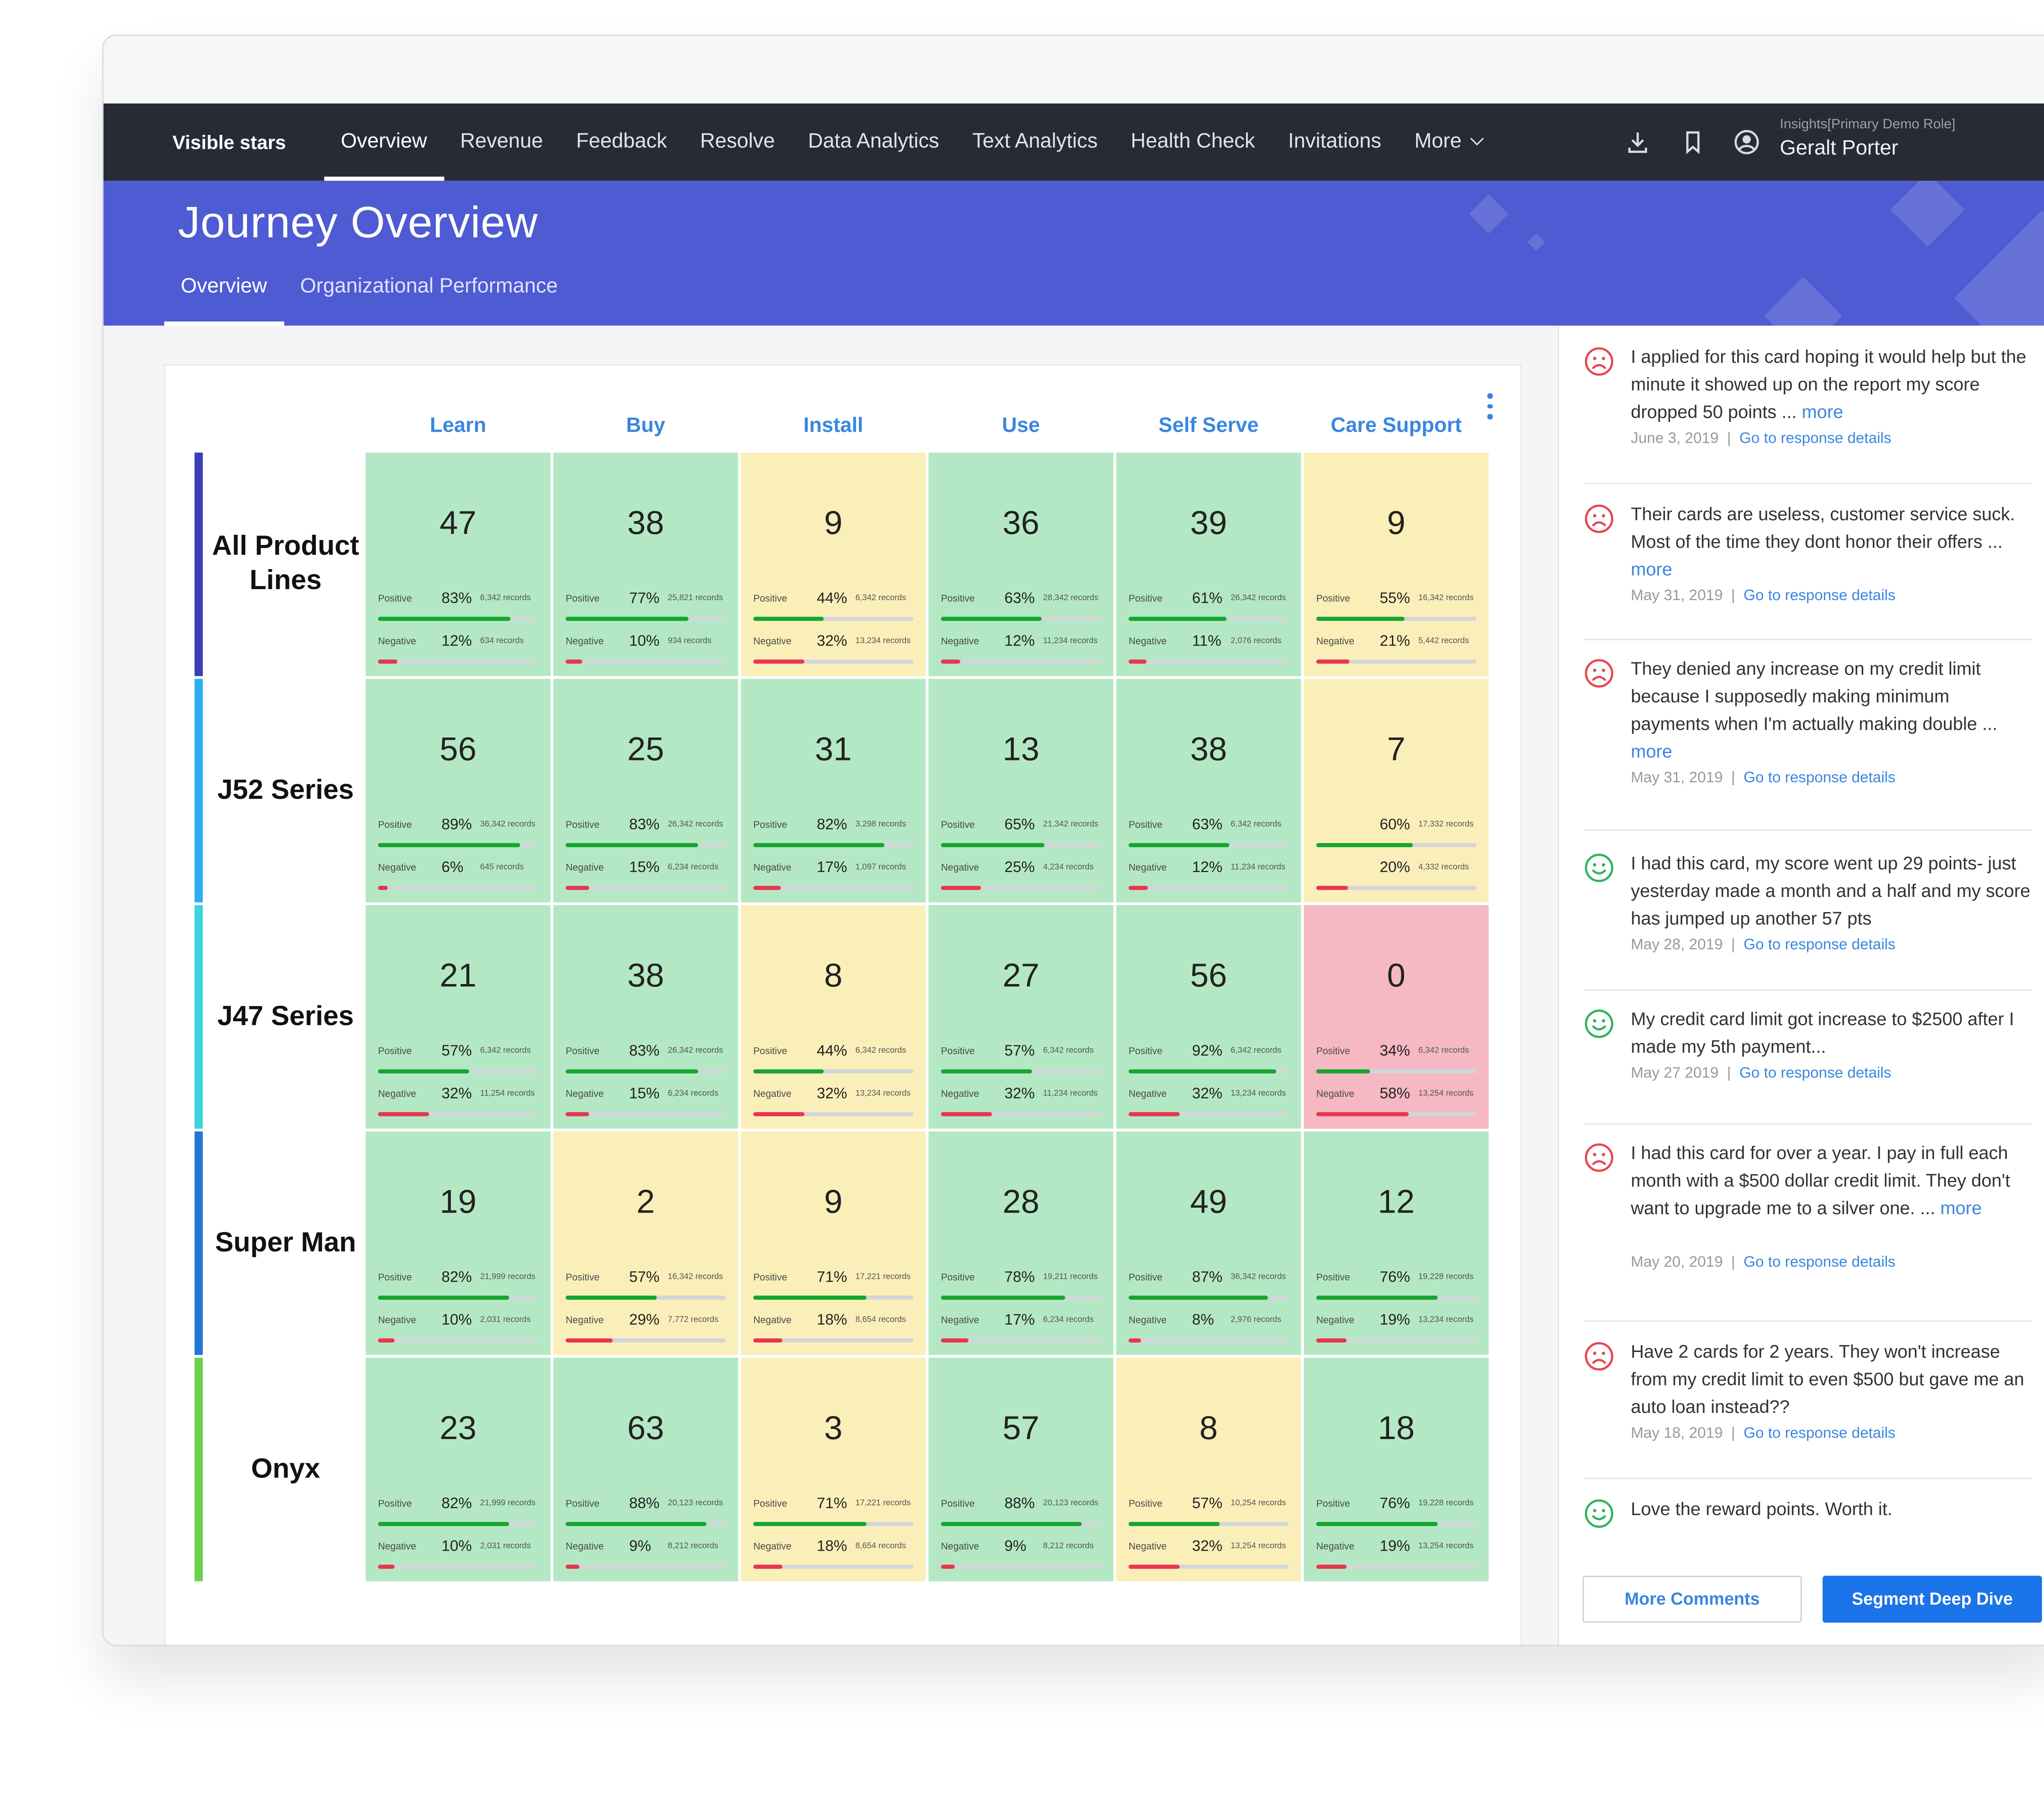 The image size is (2044, 1816). What do you see at coordinates (1035, 142) in the screenshot?
I see `nav-text-analytics: Text Analytics` at bounding box center [1035, 142].